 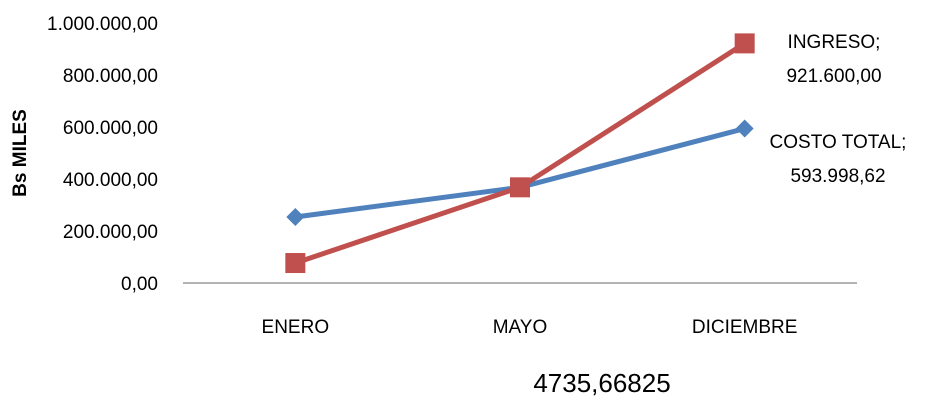 I want to click on data-label-costo-total-value: 593.998,62, so click(x=837, y=176).